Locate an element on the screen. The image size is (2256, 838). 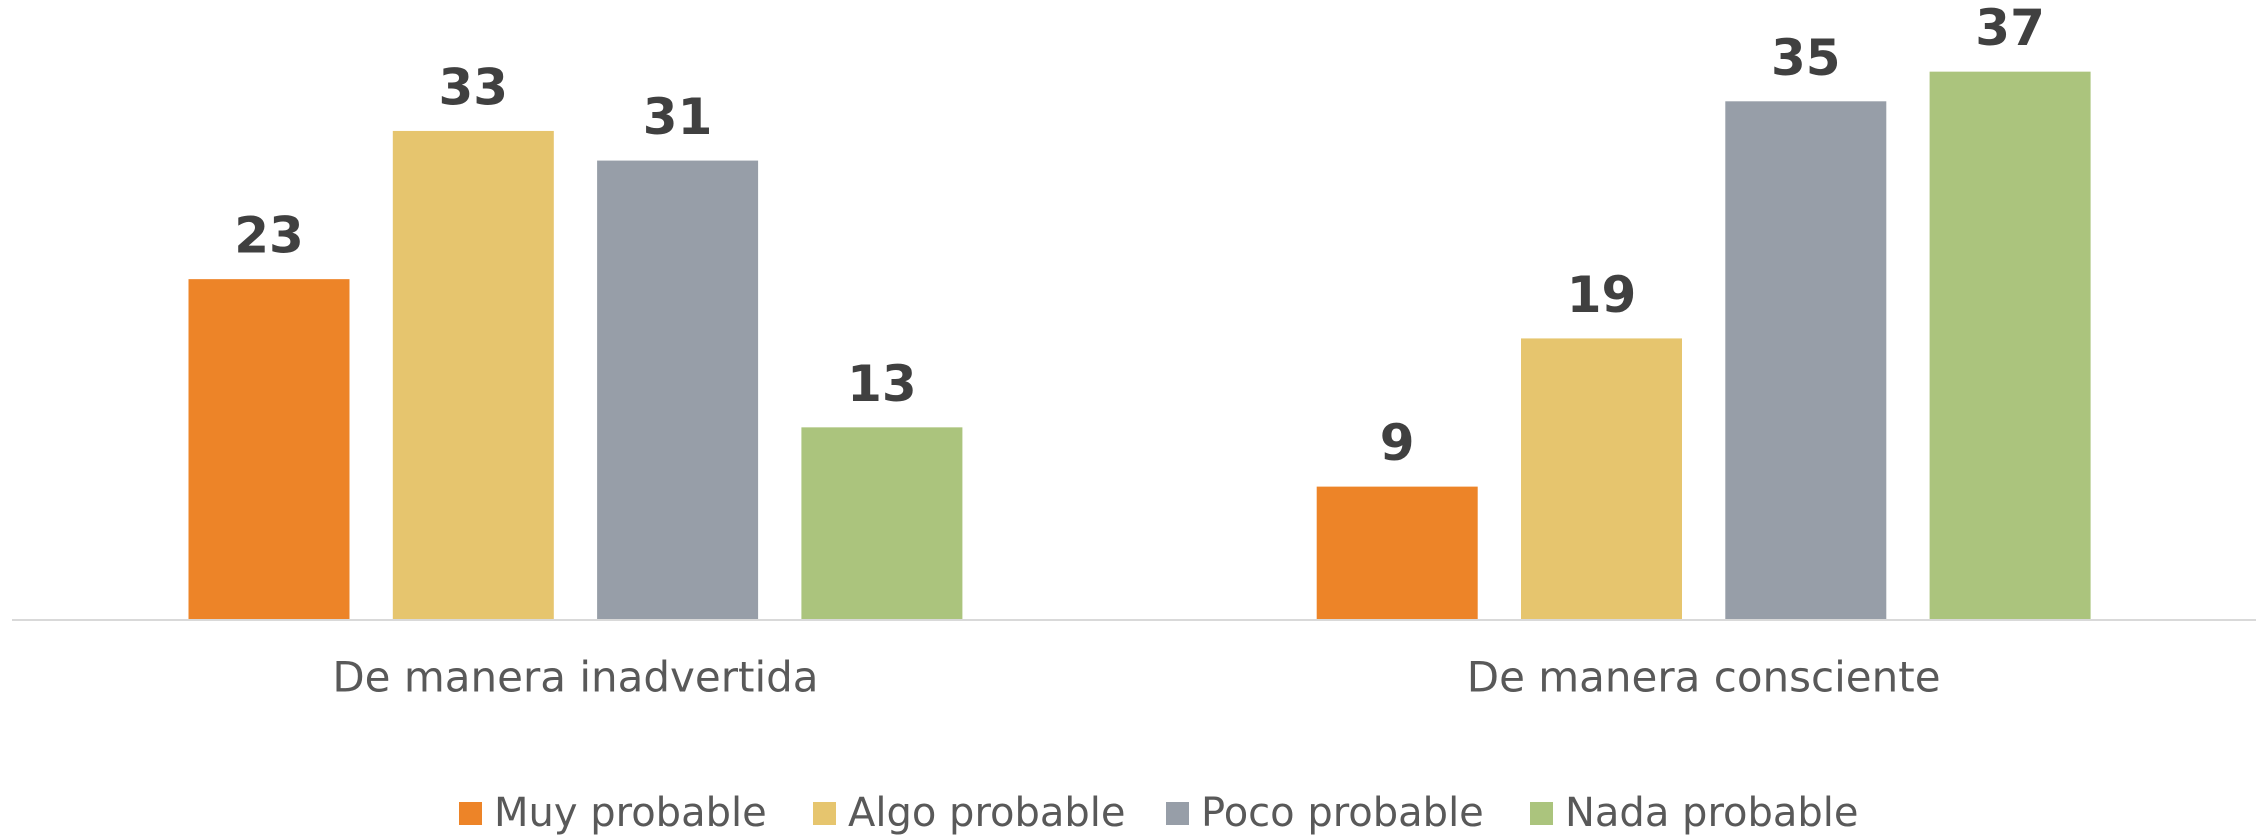
value-label: 9 is located at coordinates (1397, 443).